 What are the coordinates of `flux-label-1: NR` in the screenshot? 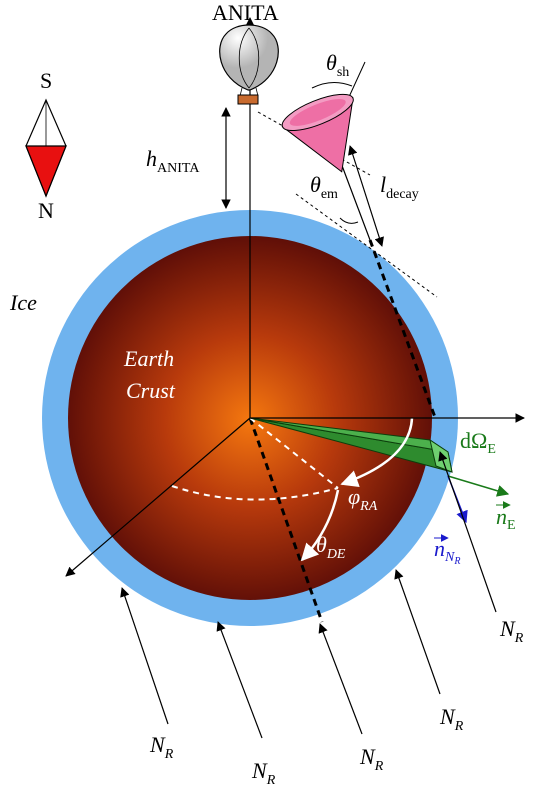 It's located at (161, 747).